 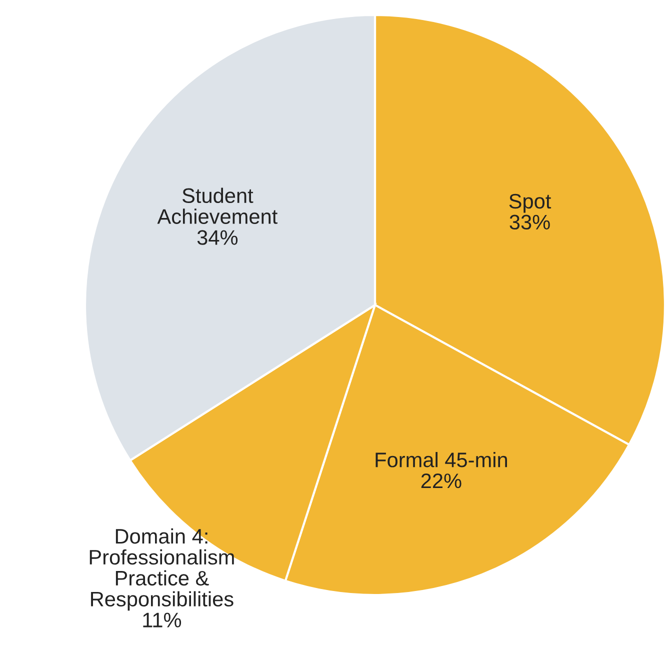 I want to click on data-label: 22%, so click(x=441, y=480).